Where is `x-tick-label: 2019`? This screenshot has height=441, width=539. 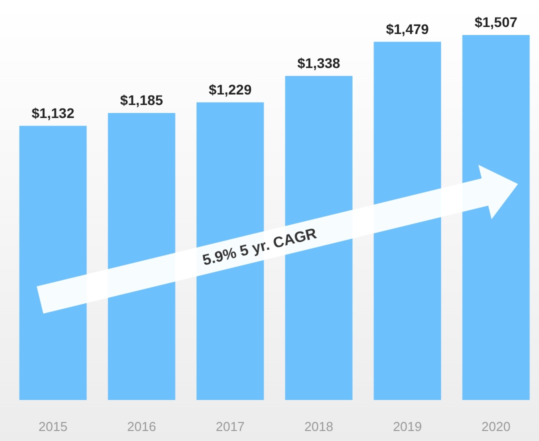 x-tick-label: 2019 is located at coordinates (407, 426).